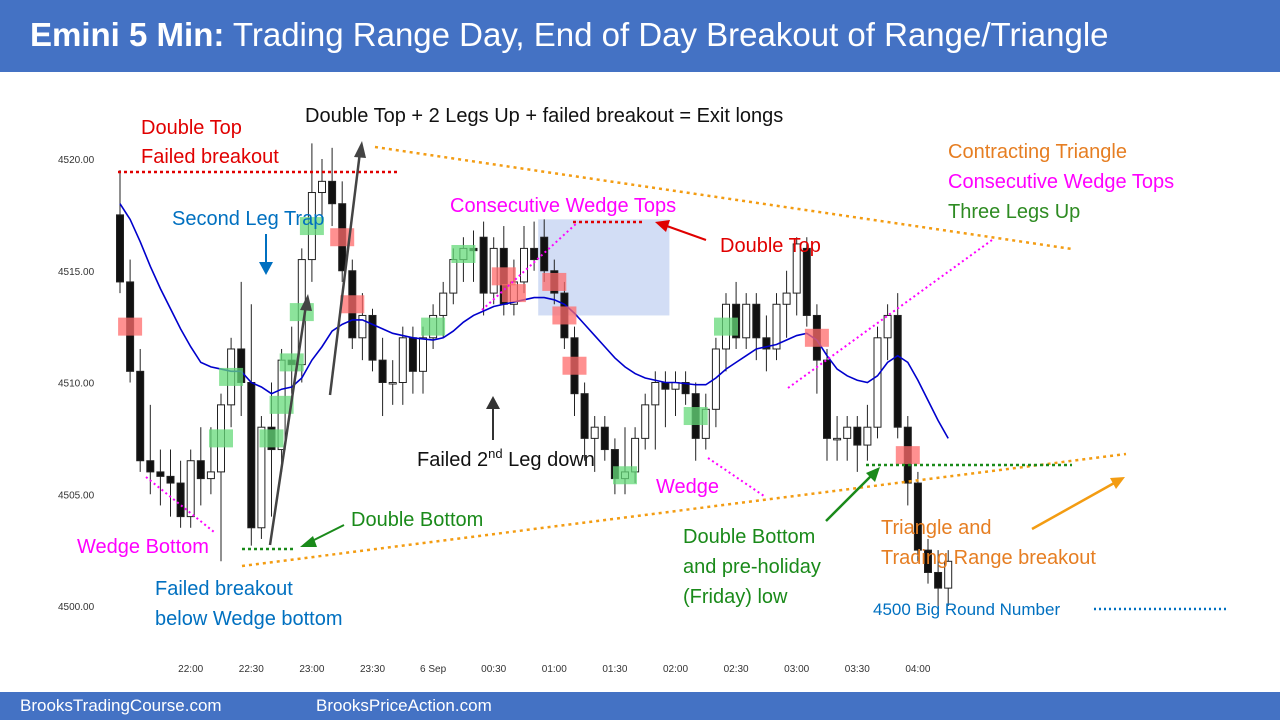  Describe the element at coordinates (76, 160) in the screenshot. I see `y-tick-label: 4520.00` at that location.